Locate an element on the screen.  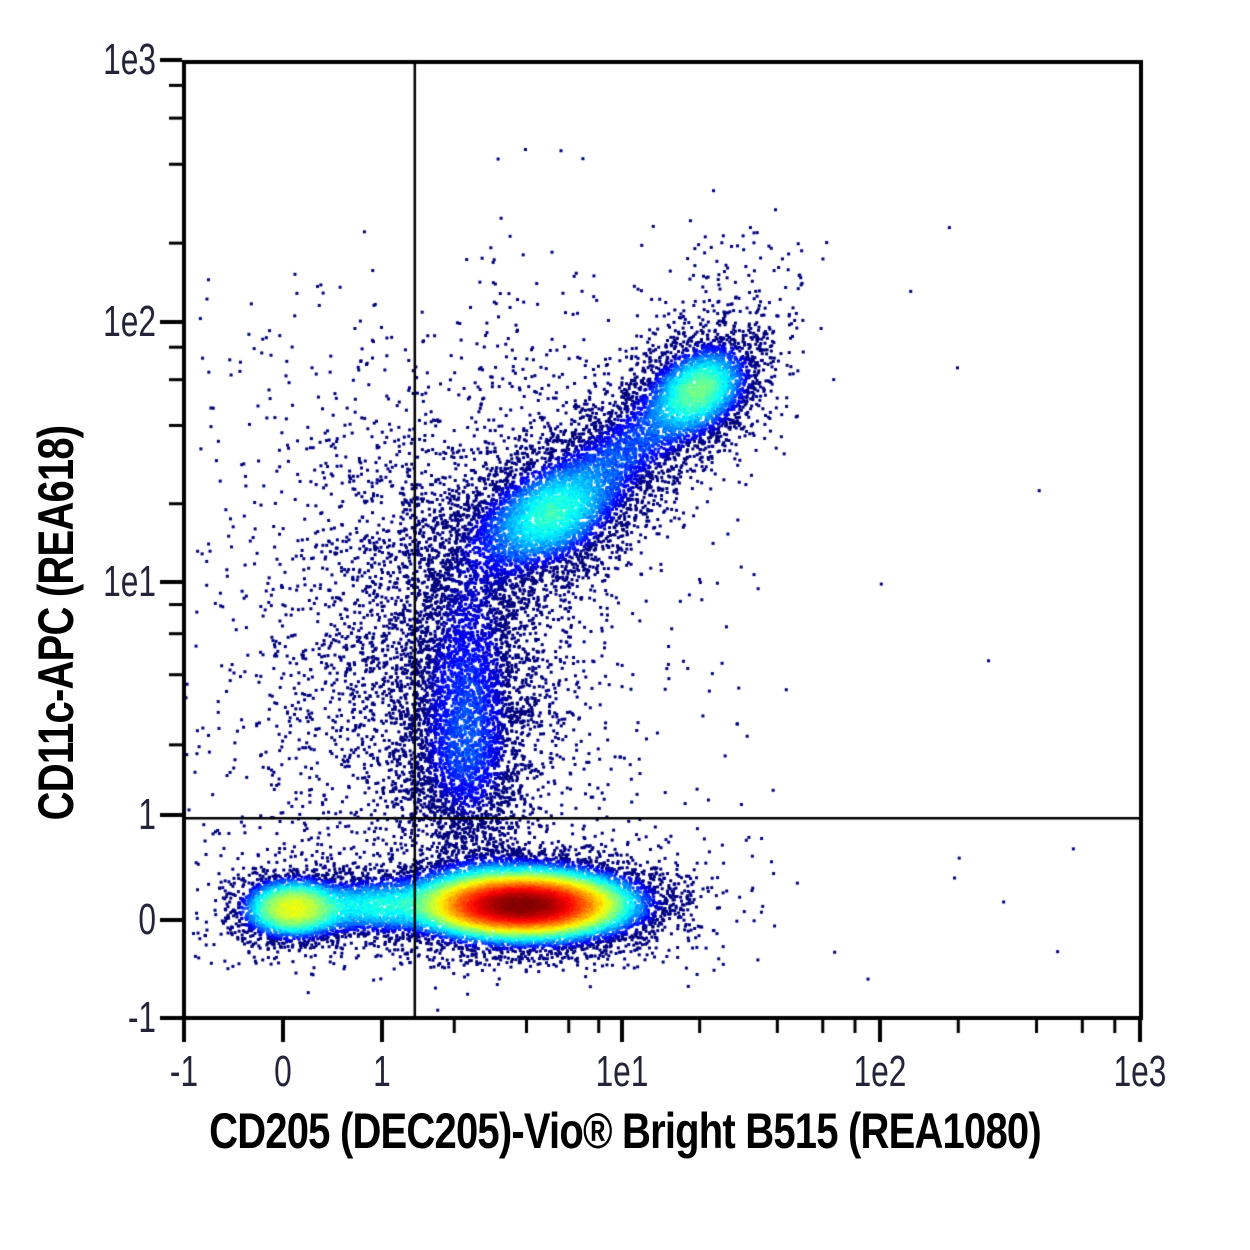
x-tick-label: 1 is located at coordinates (382, 1071).